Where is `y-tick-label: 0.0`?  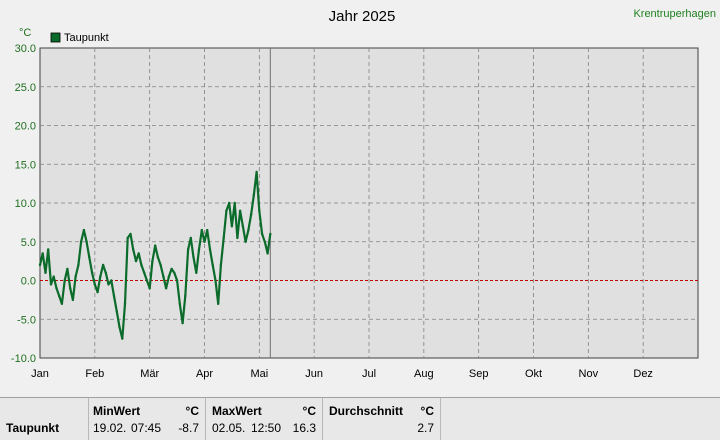 y-tick-label: 0.0 is located at coordinates (28, 282).